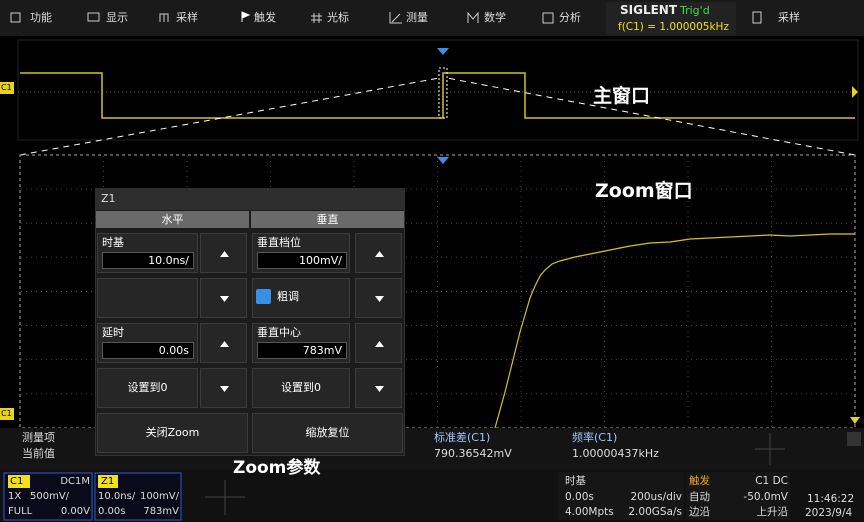 Image resolution: width=864 pixels, height=522 pixels. I want to click on close-measure, so click(854, 439).